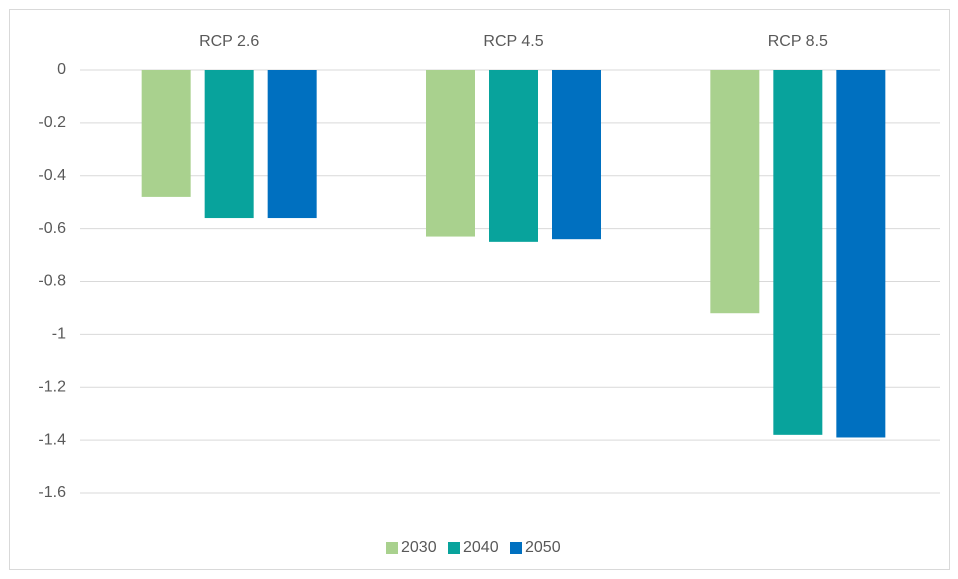  Describe the element at coordinates (513, 41) in the screenshot. I see `x-tick-label: RCP 4.5` at that location.